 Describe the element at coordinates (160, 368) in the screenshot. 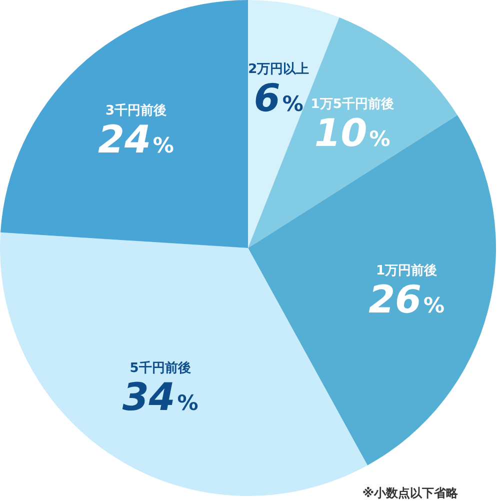

I see `slice-label: 5千円前後` at that location.